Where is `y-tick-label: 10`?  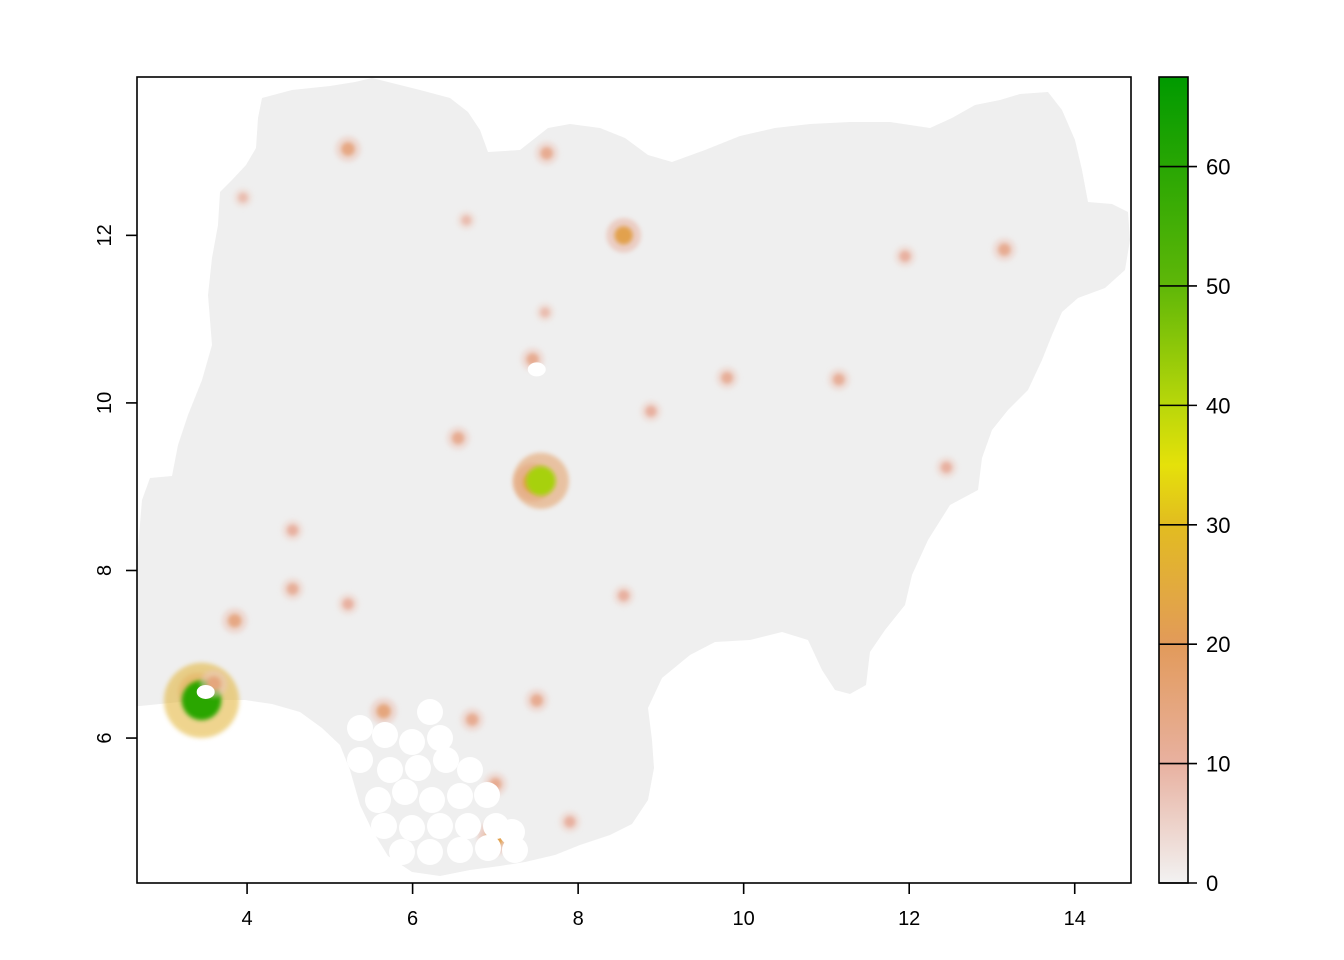
y-tick-label: 10 is located at coordinates (105, 403).